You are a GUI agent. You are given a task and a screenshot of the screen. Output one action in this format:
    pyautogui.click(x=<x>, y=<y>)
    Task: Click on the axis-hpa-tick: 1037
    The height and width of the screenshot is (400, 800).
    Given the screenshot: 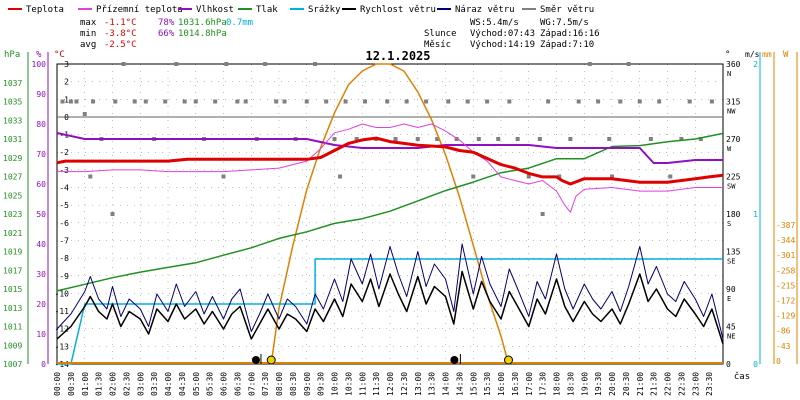 What is the action you would take?
    pyautogui.click(x=12, y=83)
    